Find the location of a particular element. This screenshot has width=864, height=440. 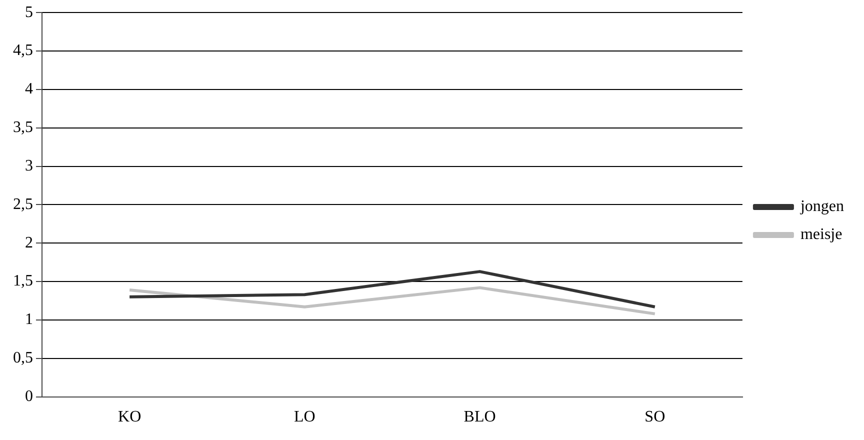

y-tick-label: 4 is located at coordinates (29, 89).